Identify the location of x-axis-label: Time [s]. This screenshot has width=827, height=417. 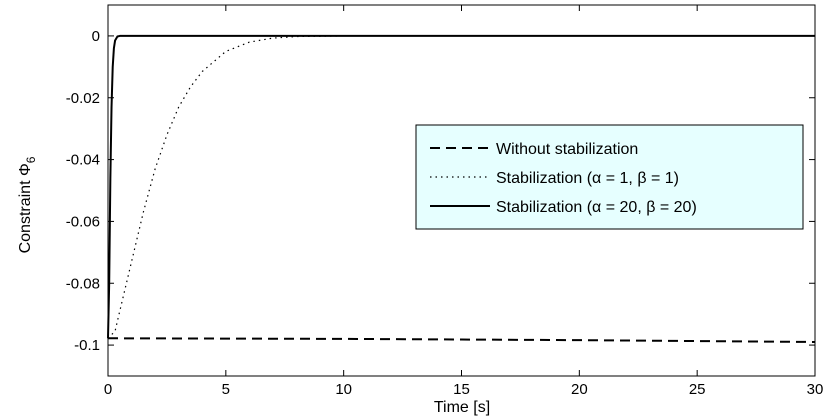
(462, 407).